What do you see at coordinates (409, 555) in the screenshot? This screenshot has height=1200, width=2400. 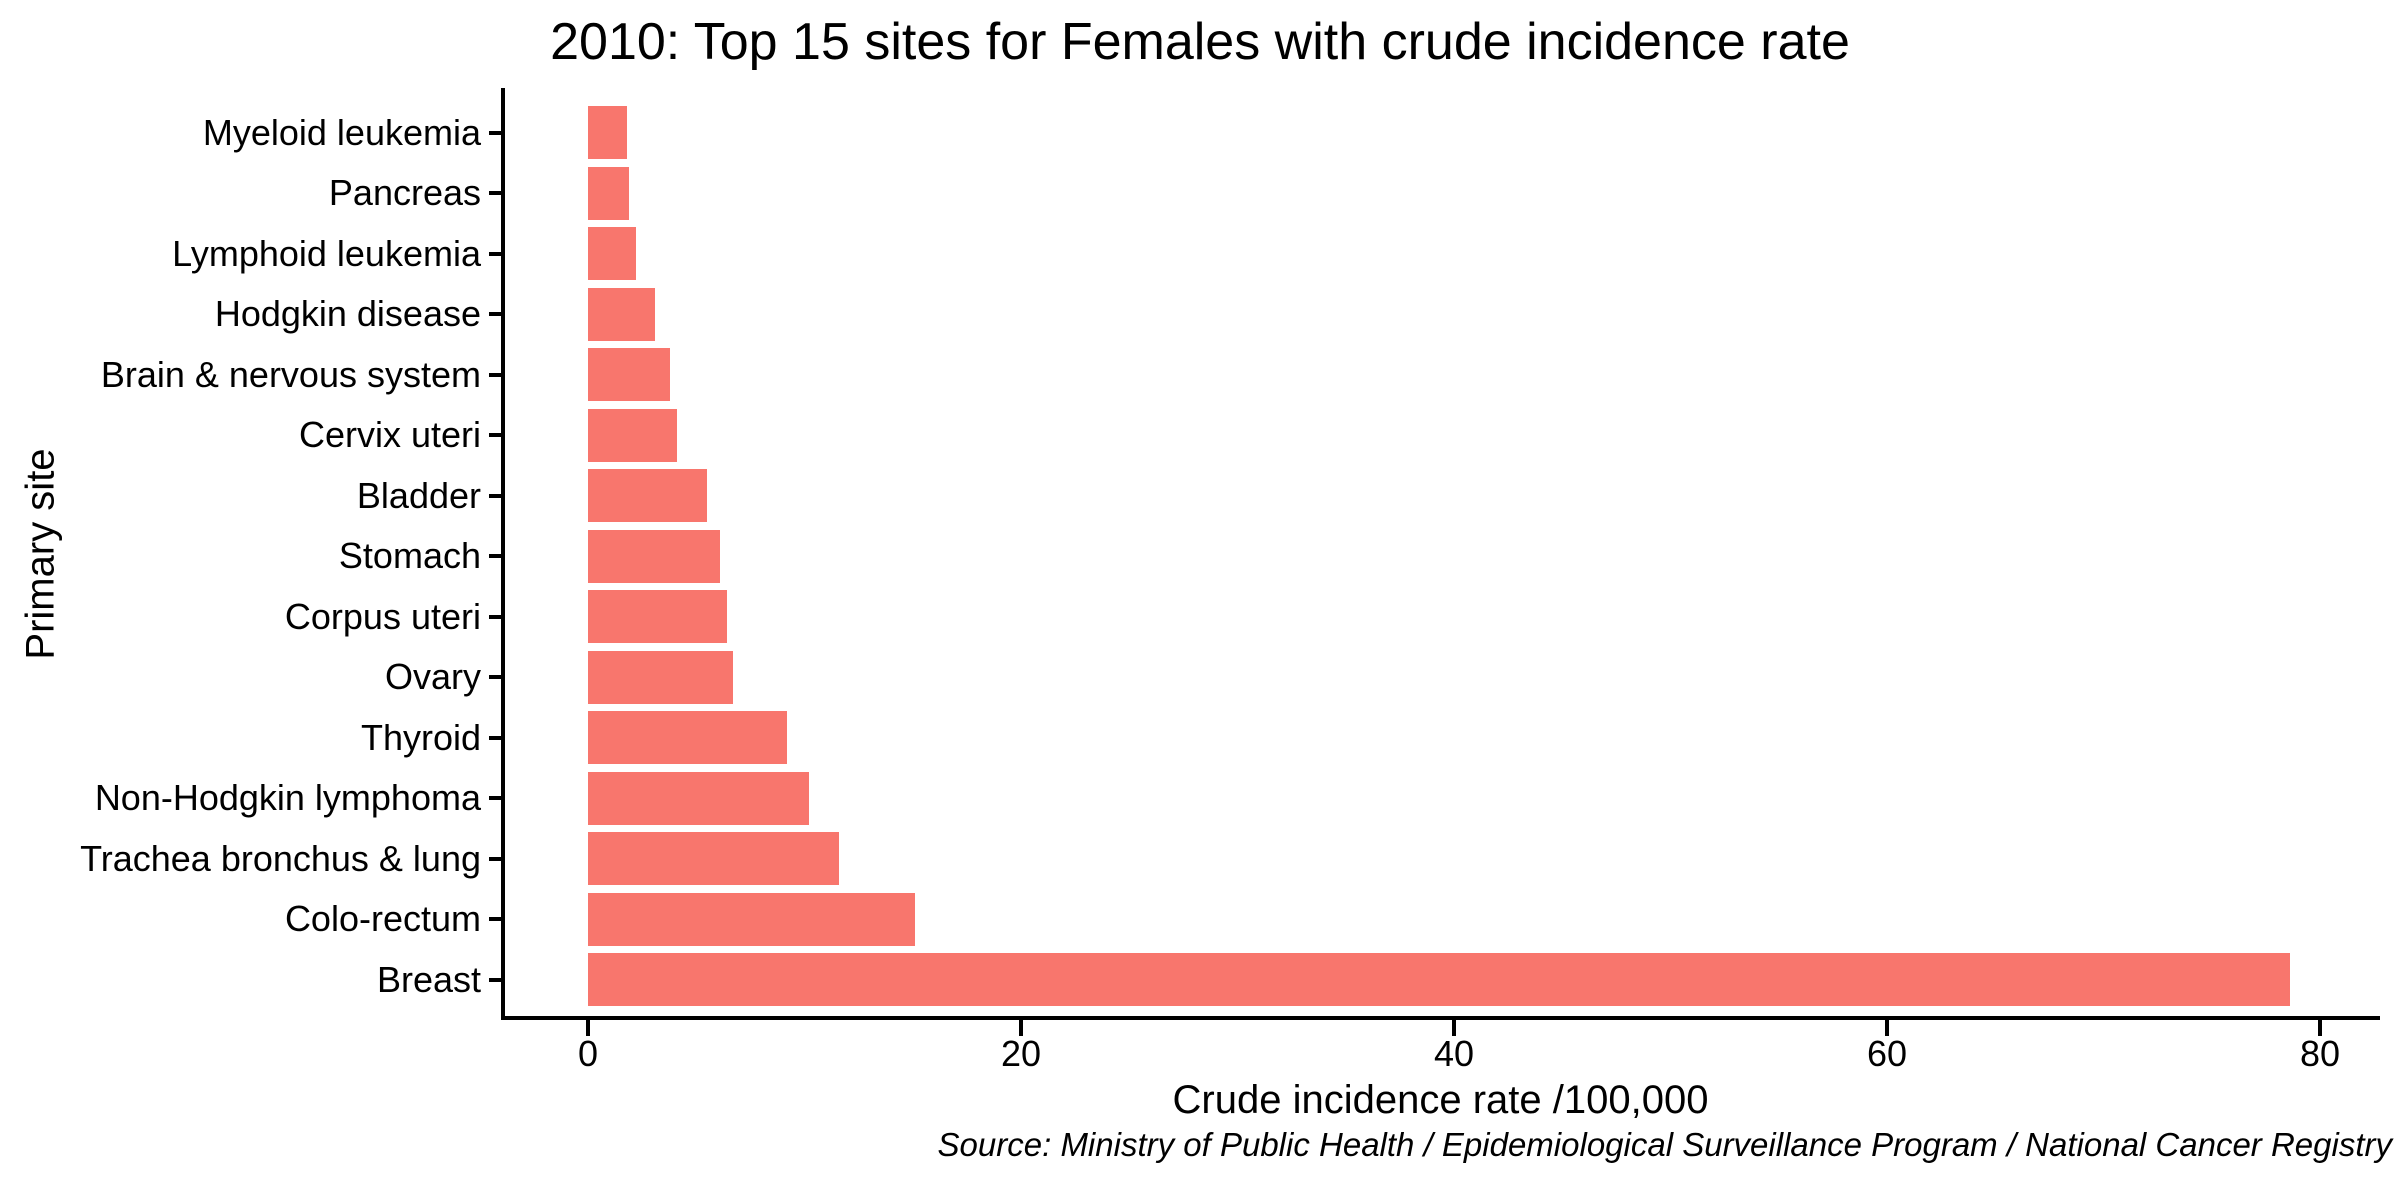 I see `category-label-stomach: Stomach` at bounding box center [409, 555].